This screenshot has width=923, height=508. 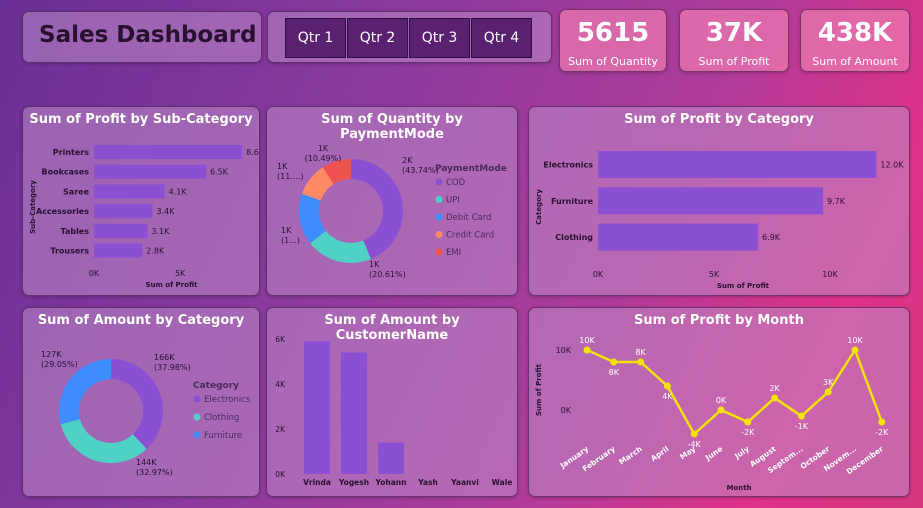 What do you see at coordinates (539, 207) in the screenshot?
I see `y-axis-label: Category` at bounding box center [539, 207].